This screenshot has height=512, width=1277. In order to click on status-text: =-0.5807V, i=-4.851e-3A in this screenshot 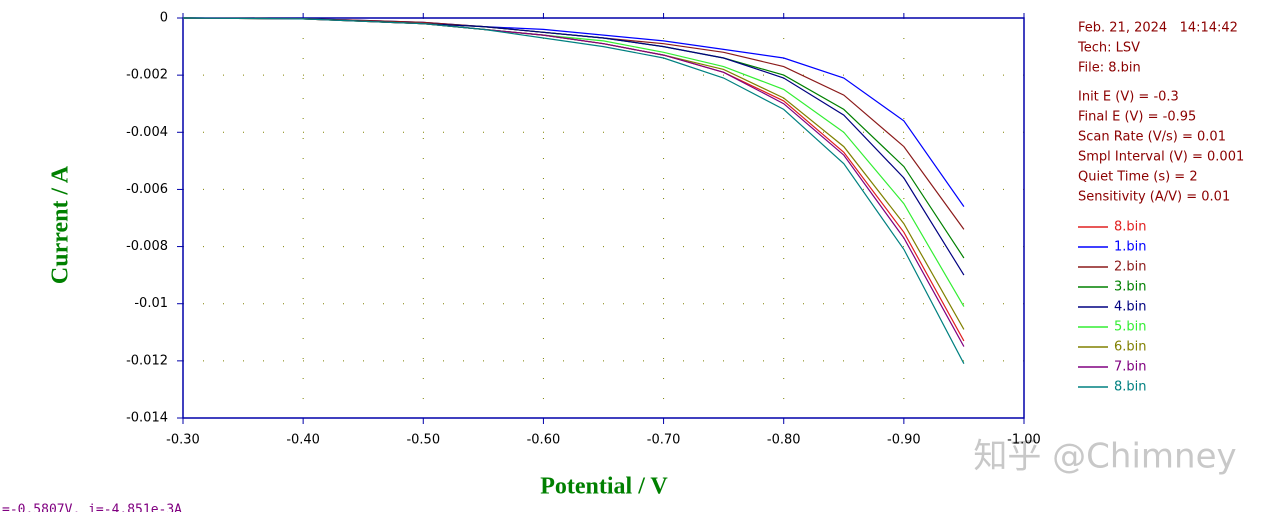, I will do `click(92, 507)`.